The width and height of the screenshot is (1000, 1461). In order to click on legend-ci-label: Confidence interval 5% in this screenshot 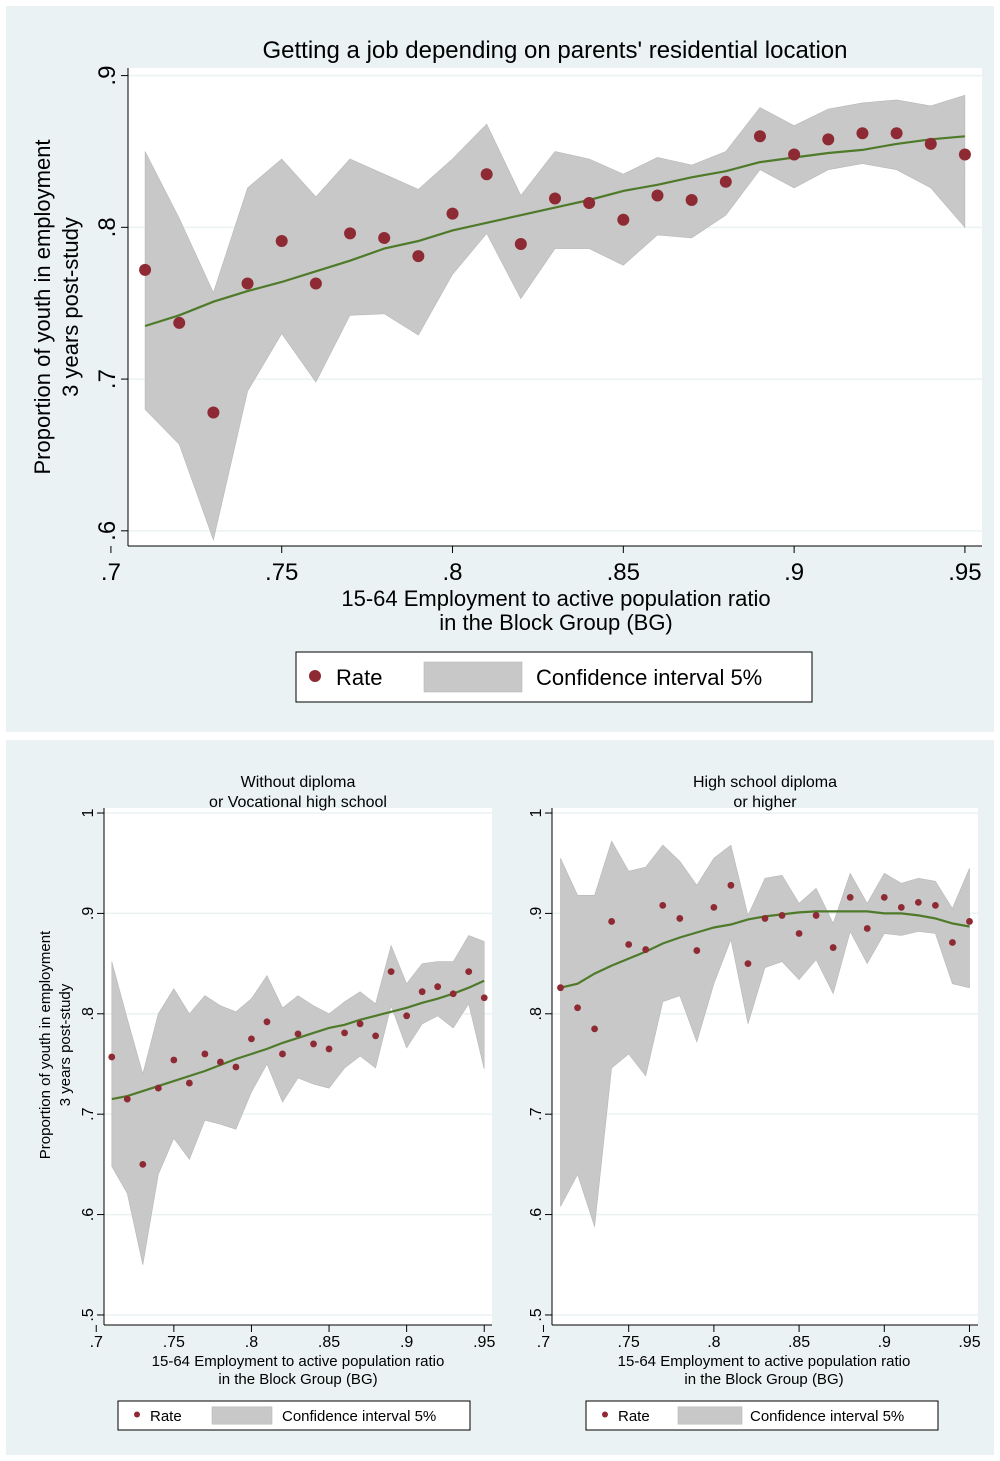, I will do `click(359, 1416)`.